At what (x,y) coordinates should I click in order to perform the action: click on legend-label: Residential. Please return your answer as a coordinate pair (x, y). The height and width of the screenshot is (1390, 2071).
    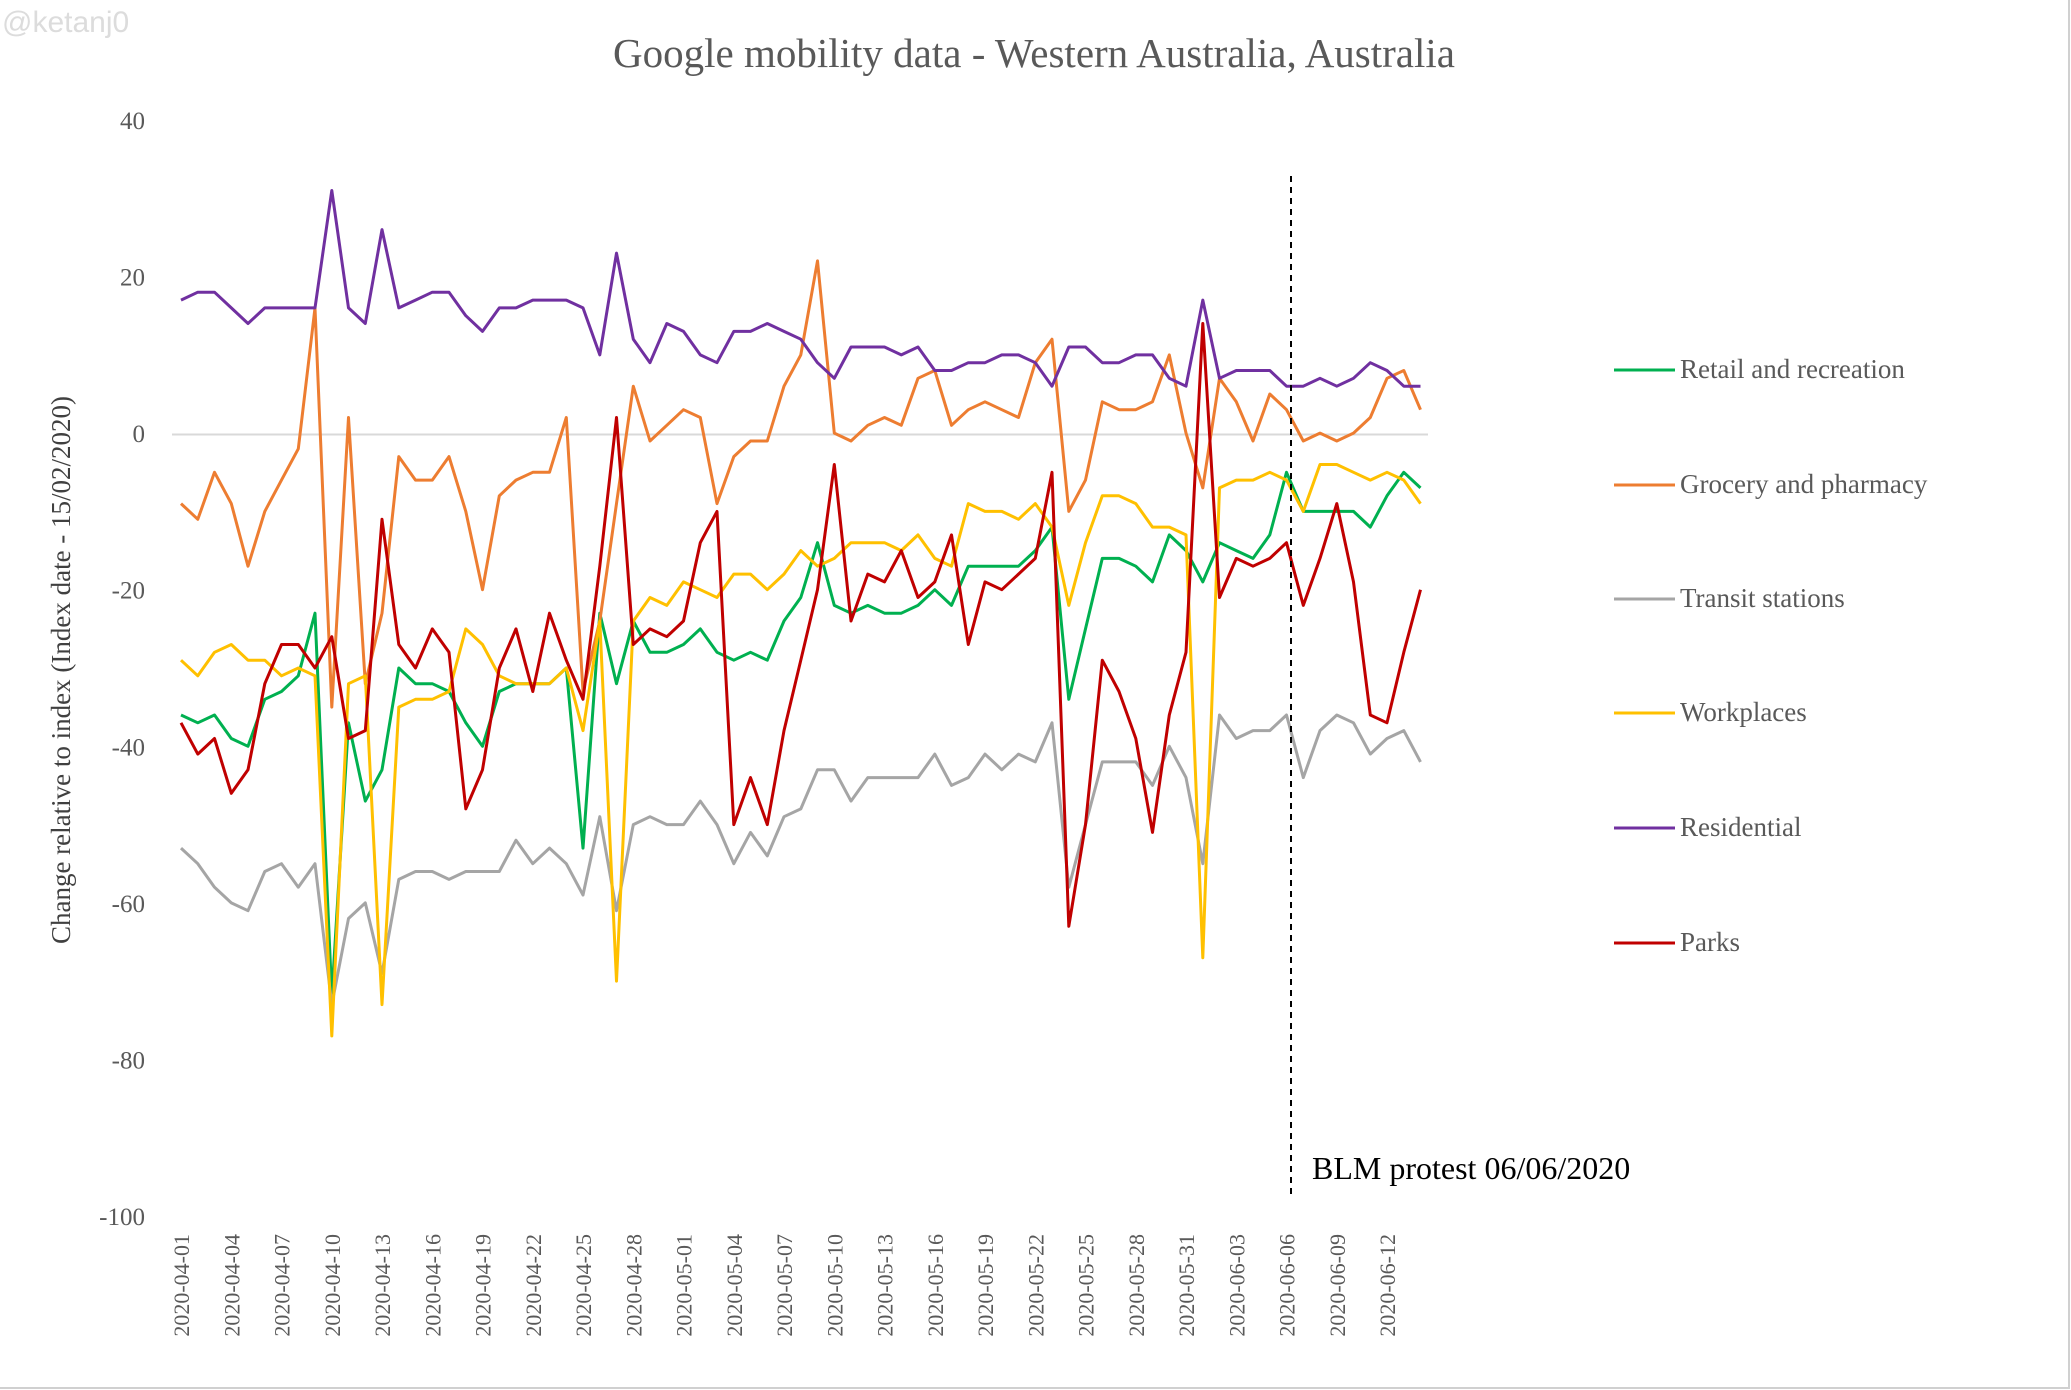
    Looking at the image, I should click on (1740, 827).